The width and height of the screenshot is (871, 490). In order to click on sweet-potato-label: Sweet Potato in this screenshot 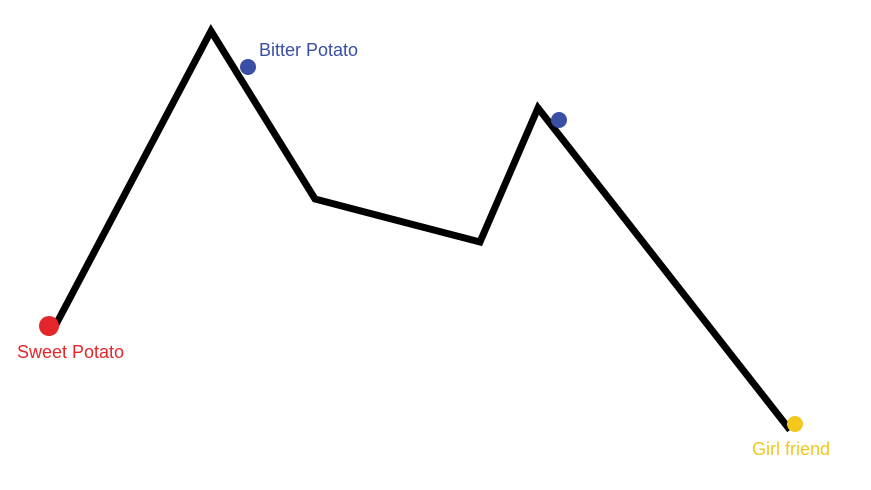, I will do `click(71, 352)`.